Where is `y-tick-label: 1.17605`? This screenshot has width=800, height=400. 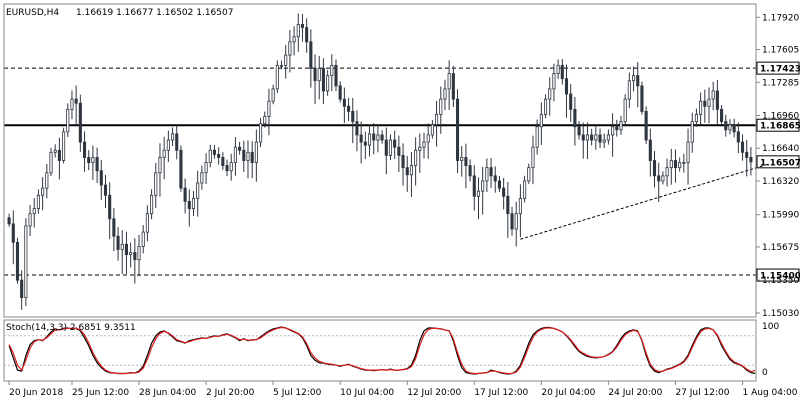
y-tick-label: 1.17605 is located at coordinates (780, 51).